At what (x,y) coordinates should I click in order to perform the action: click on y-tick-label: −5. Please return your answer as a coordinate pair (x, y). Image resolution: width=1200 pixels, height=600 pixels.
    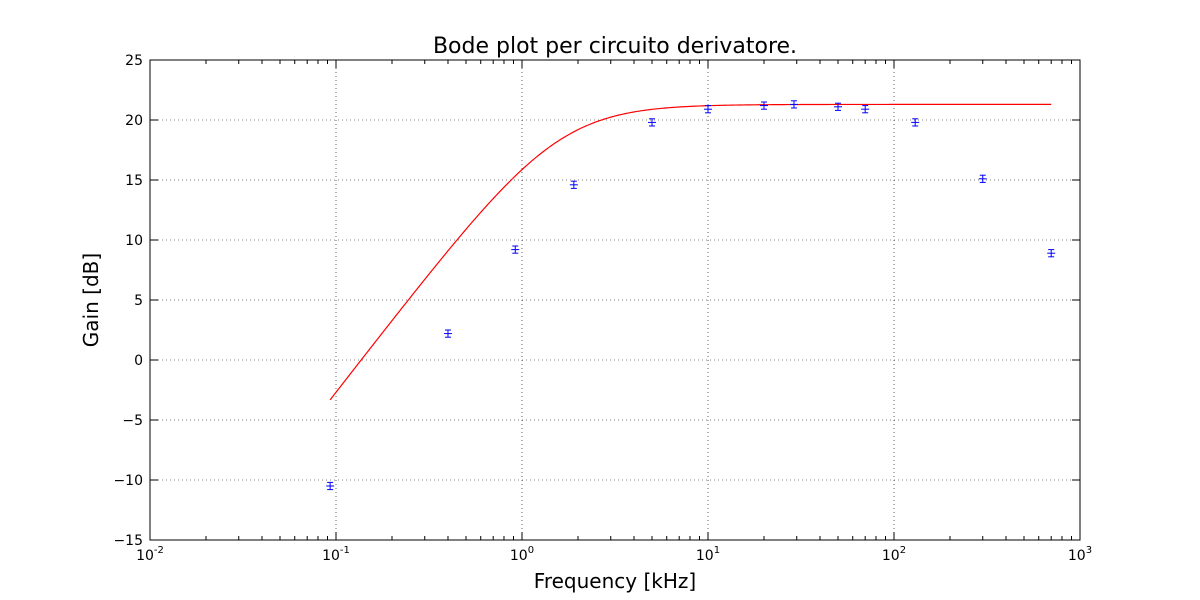
    Looking at the image, I should click on (132, 421).